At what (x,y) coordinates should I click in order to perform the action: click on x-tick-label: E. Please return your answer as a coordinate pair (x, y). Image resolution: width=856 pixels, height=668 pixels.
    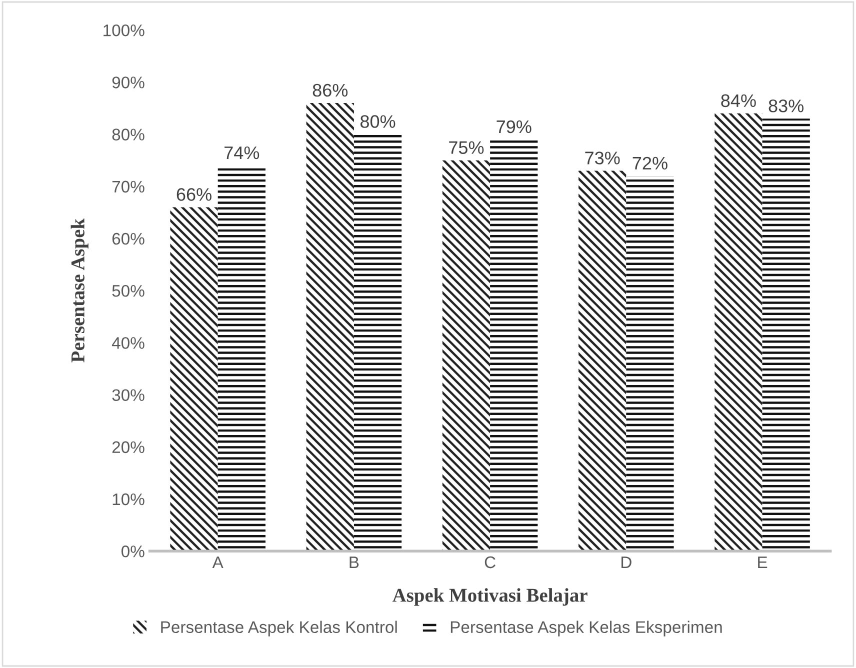
    Looking at the image, I should click on (763, 562).